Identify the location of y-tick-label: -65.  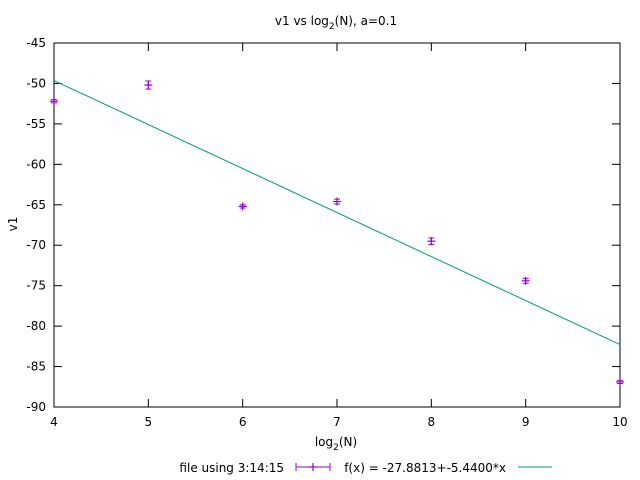
(36, 205).